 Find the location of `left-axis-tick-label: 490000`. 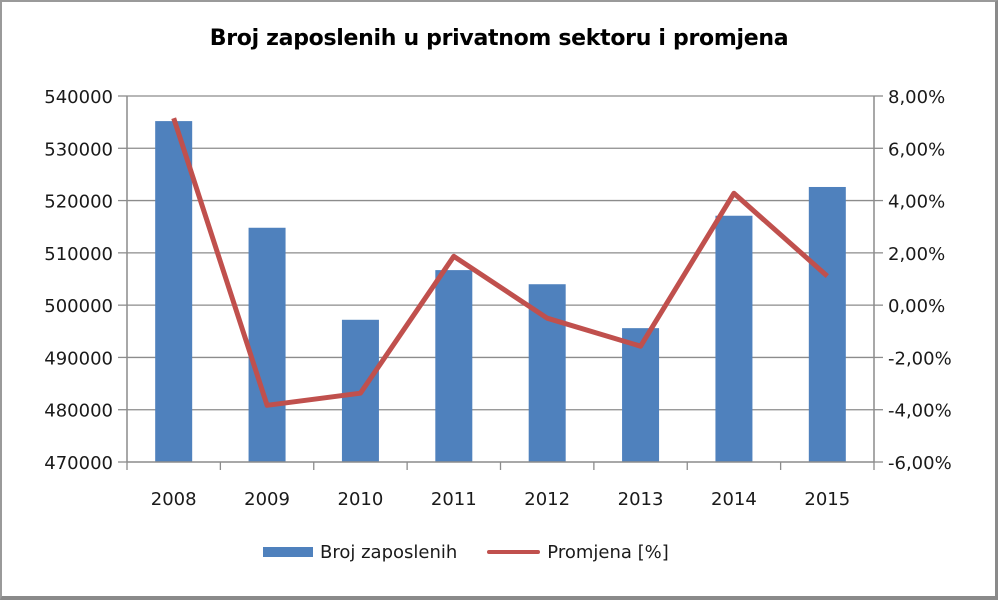

left-axis-tick-label: 490000 is located at coordinates (78, 358).